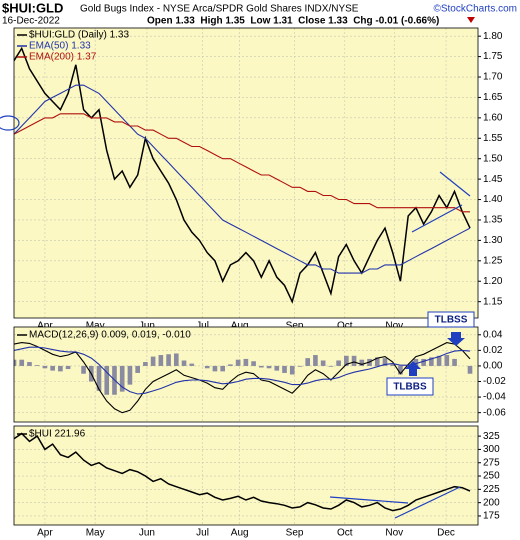 This screenshot has height=540, width=520. Describe the element at coordinates (491, 462) in the screenshot. I see `y-tick-label: 275` at that location.